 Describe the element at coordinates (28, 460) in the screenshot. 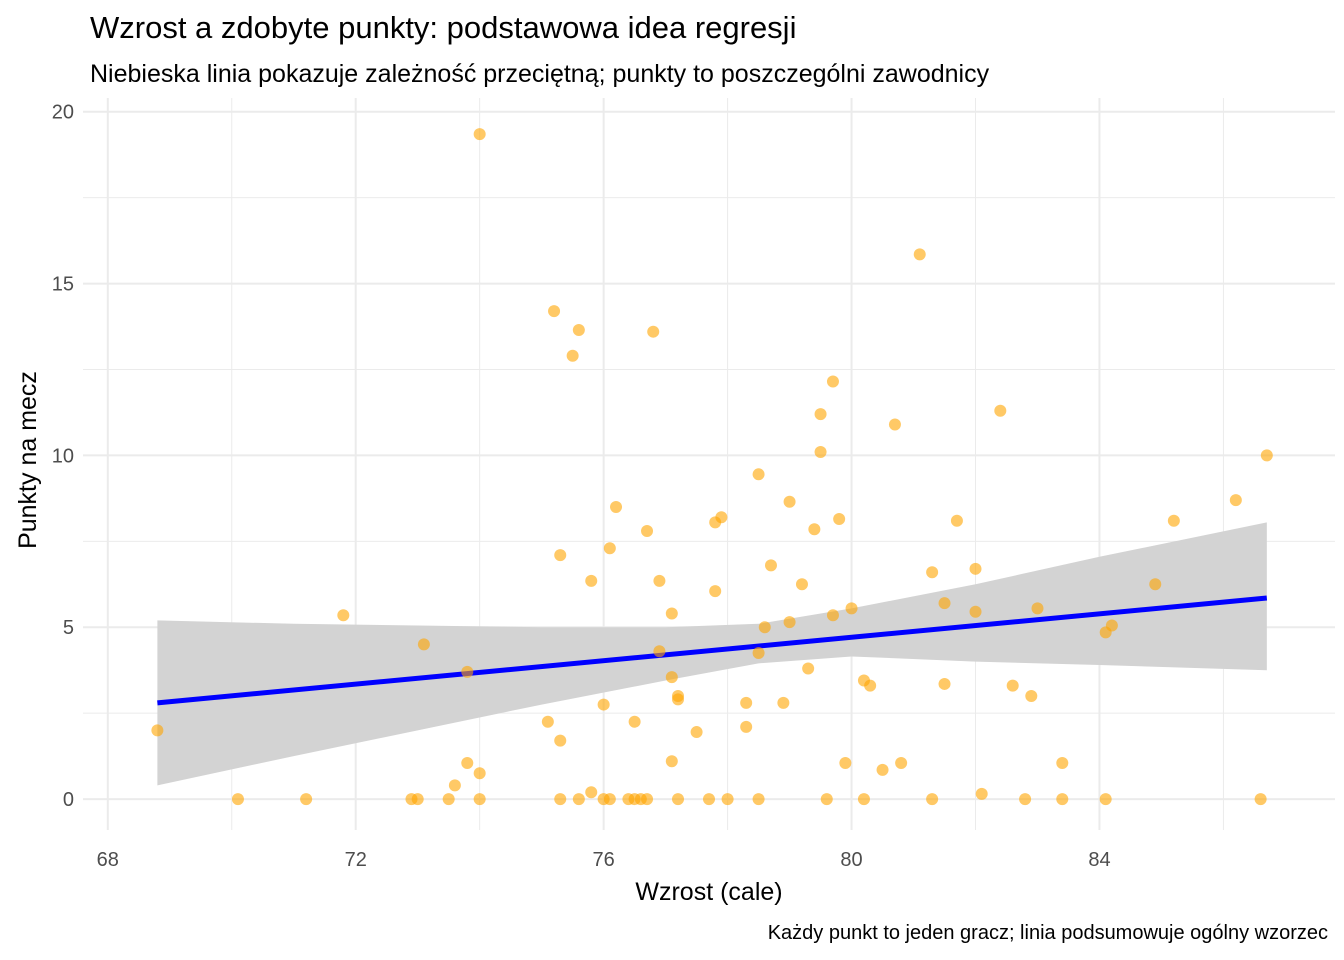

I see `y-axis-title: Punkty na mecz` at that location.